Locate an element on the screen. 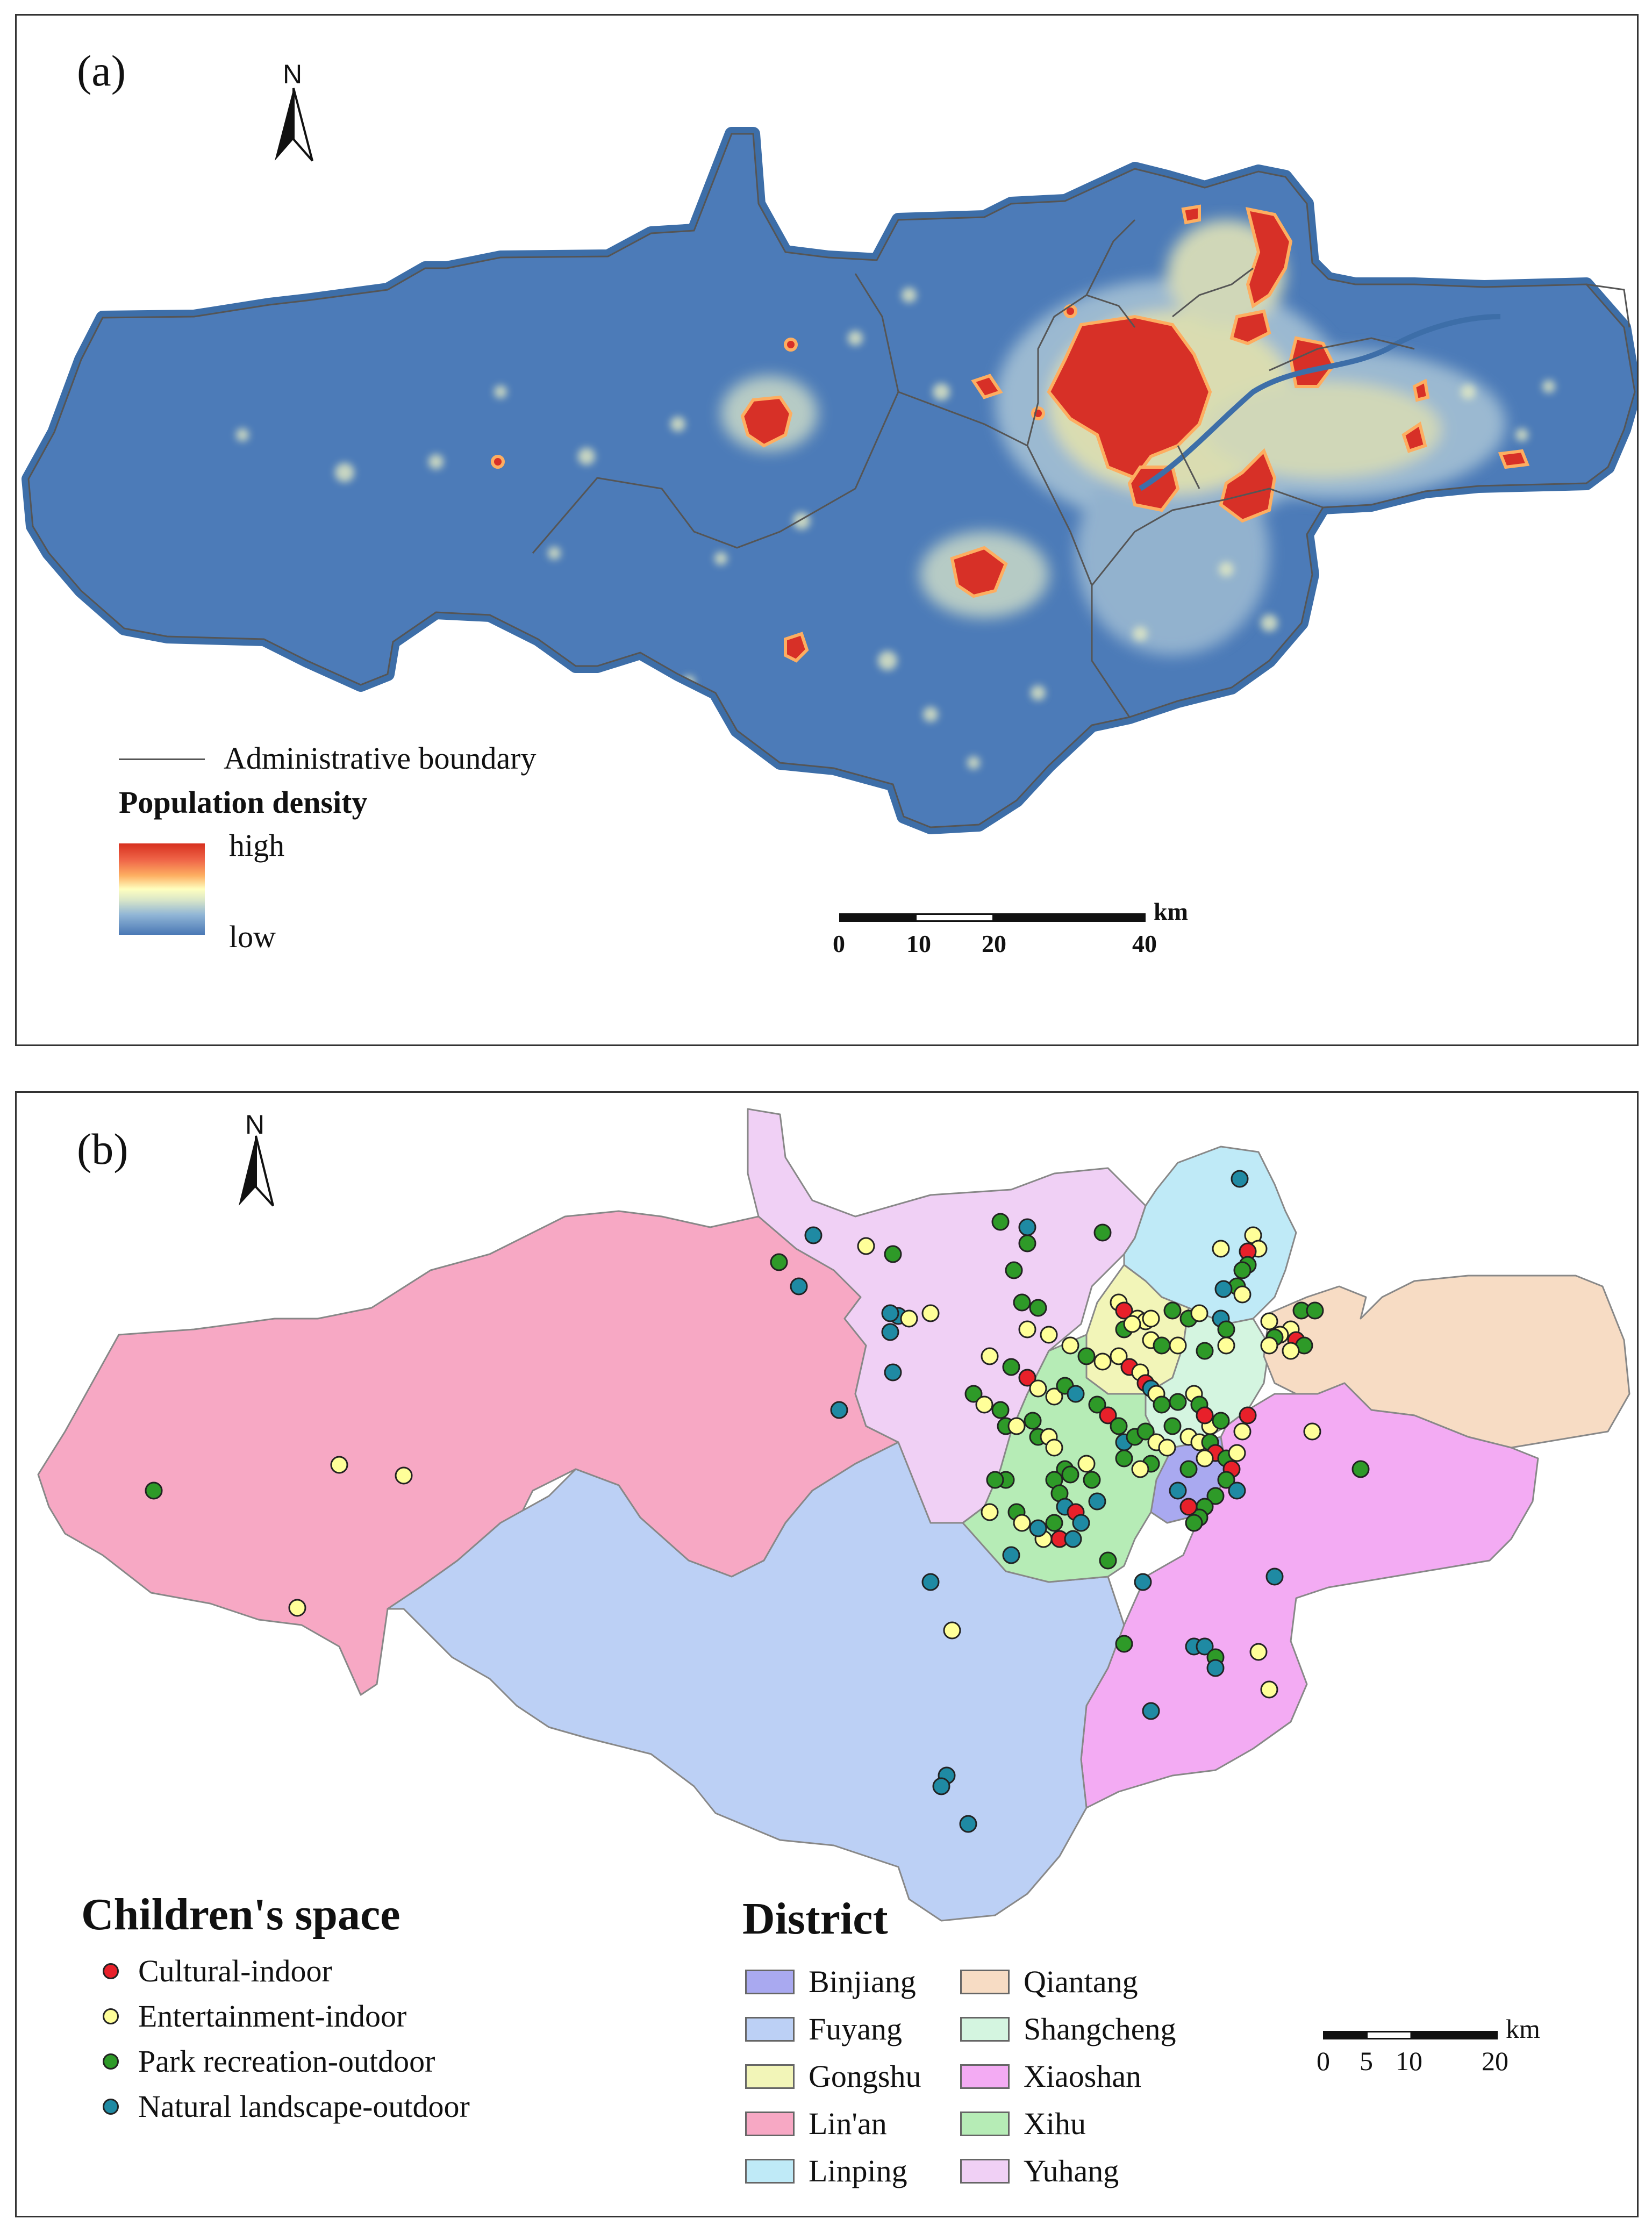  district-legend-item: Yuhang is located at coordinates (1039, 2171).